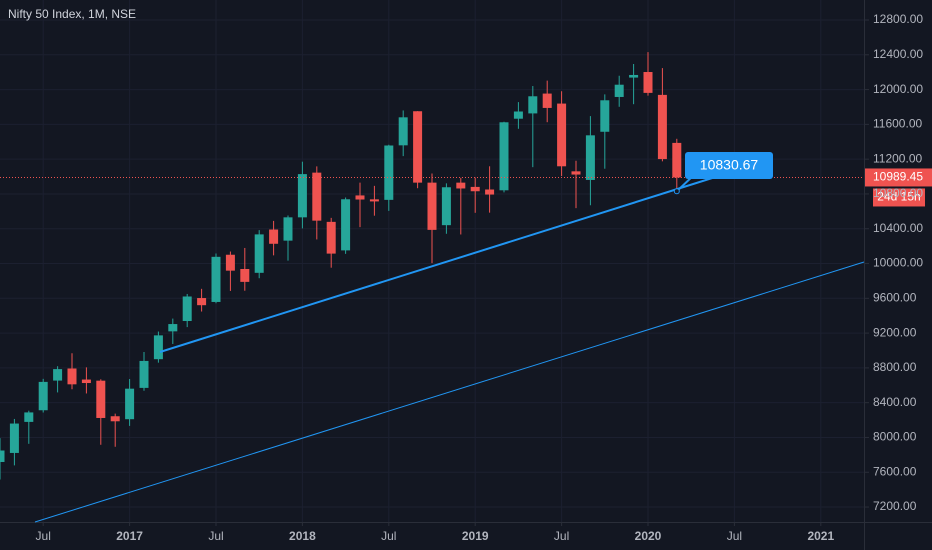  I want to click on x-tick-label: 2018, so click(302, 536).